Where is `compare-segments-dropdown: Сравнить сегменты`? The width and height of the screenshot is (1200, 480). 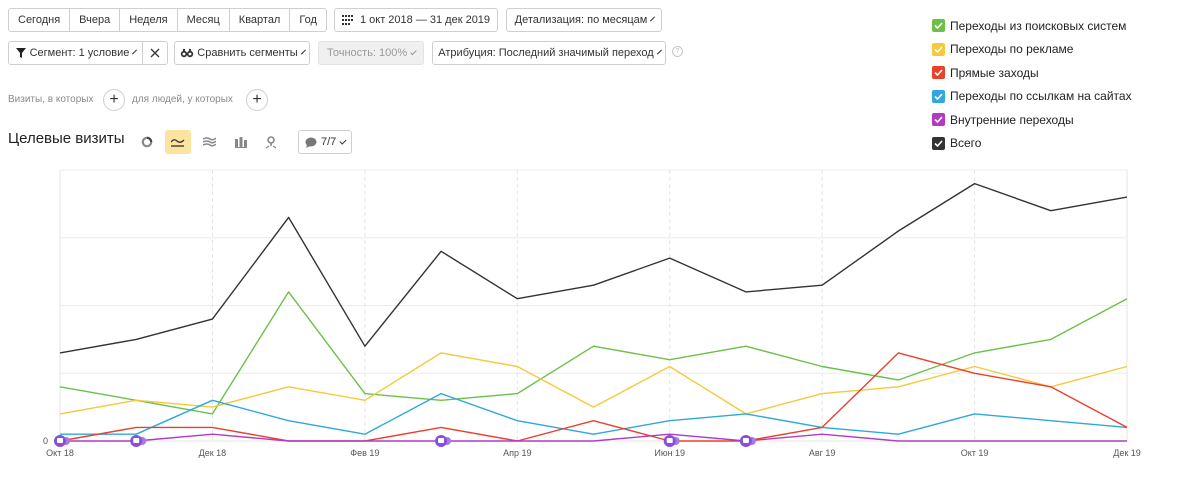 compare-segments-dropdown: Сравнить сегменты is located at coordinates (242, 53).